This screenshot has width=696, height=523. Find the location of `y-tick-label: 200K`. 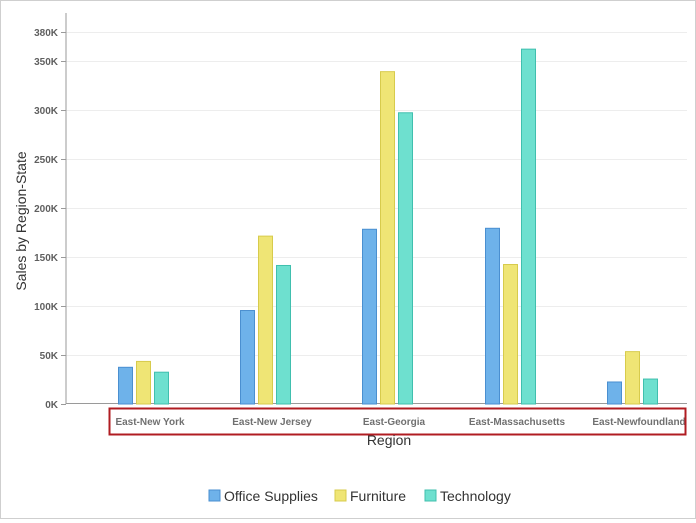

y-tick-label: 200K is located at coordinates (46, 209).